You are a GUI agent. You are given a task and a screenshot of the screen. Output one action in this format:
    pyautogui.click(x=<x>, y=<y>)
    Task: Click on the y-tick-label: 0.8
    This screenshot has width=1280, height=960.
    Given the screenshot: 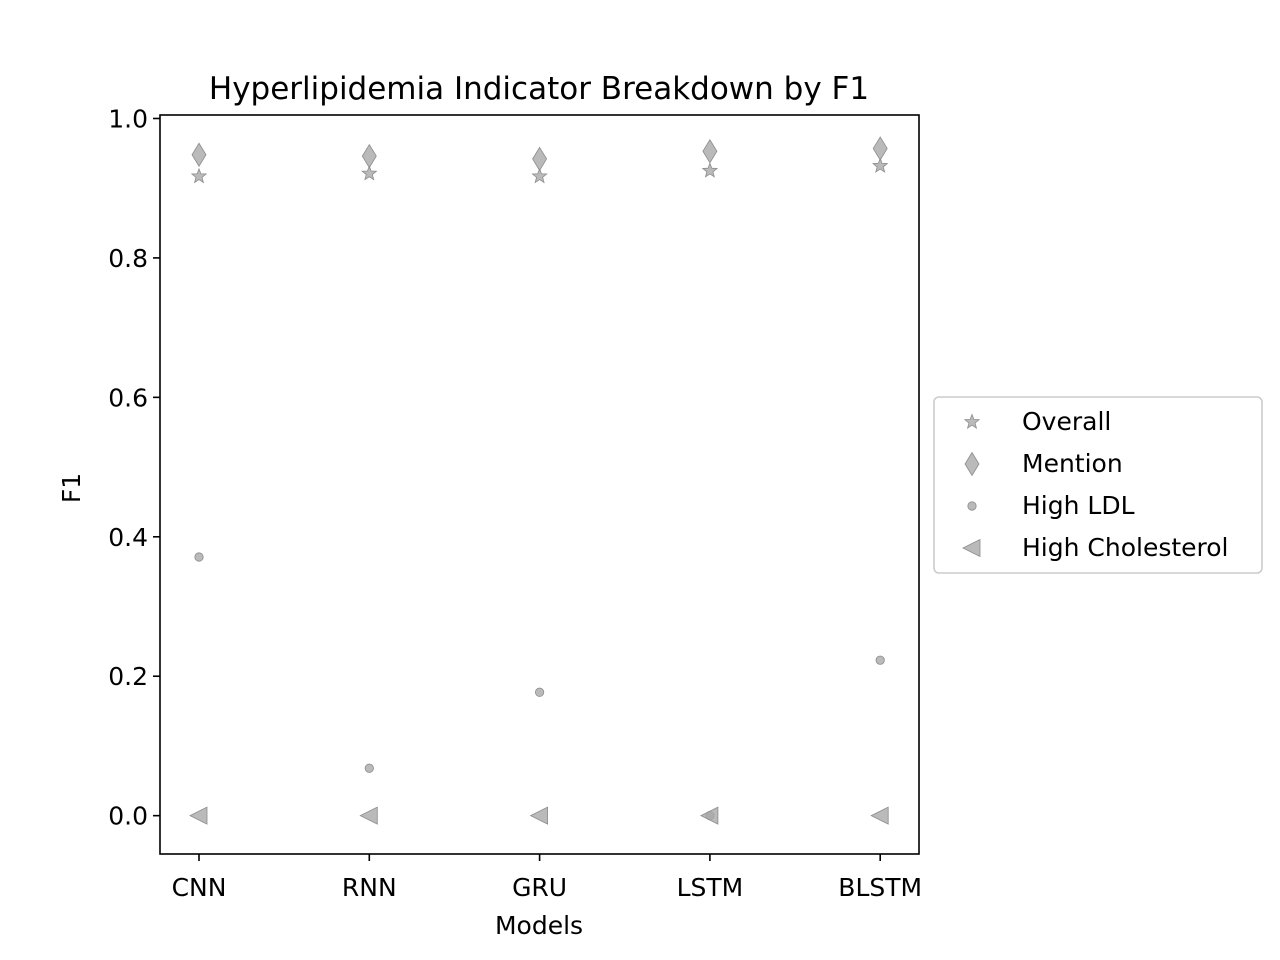 What is the action you would take?
    pyautogui.click(x=128, y=258)
    